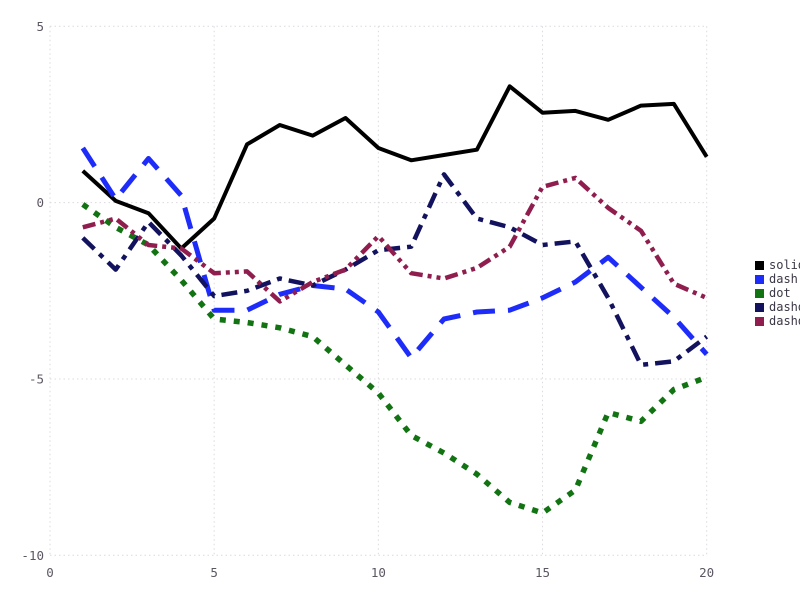  I want to click on x-tick-label: 5, so click(214, 572).